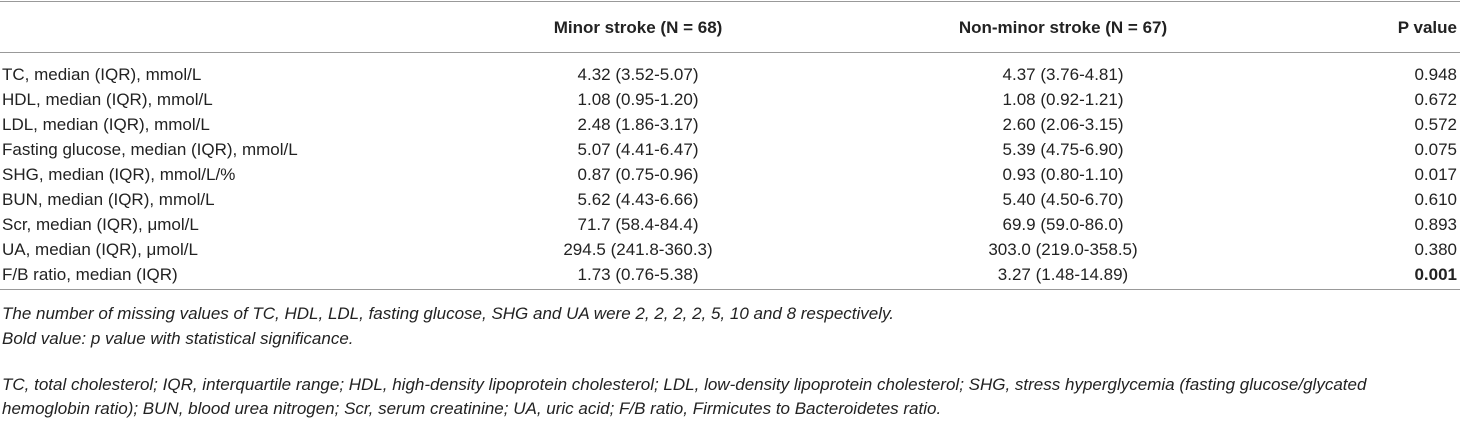 The image size is (1460, 428). What do you see at coordinates (100, 224) in the screenshot?
I see `row-label: Scr, median (IQR), μmol/L` at bounding box center [100, 224].